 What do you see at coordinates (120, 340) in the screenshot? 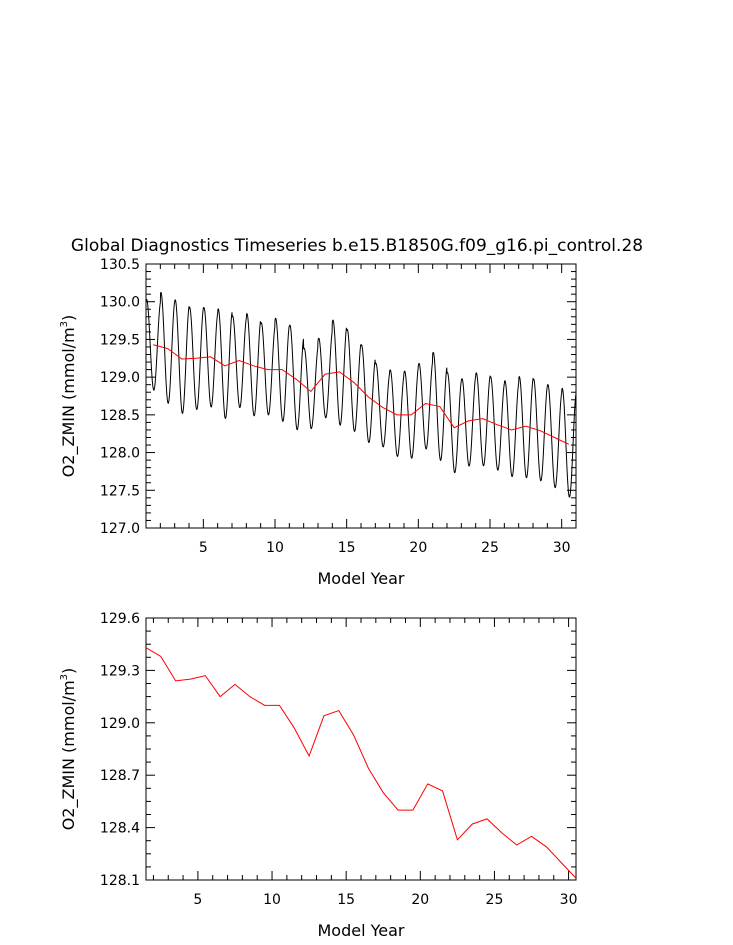
I see `y-tick-label: 129.5` at bounding box center [120, 340].